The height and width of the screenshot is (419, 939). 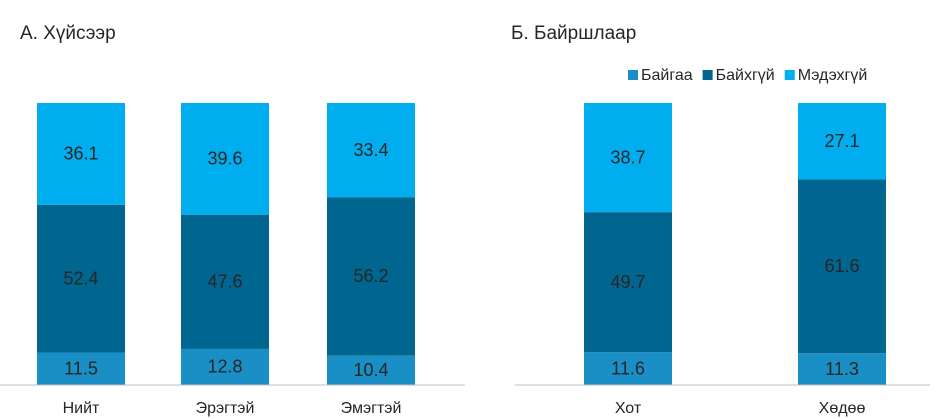 What do you see at coordinates (371, 408) in the screenshot?
I see `x-tick-label: Эмэгтэй` at bounding box center [371, 408].